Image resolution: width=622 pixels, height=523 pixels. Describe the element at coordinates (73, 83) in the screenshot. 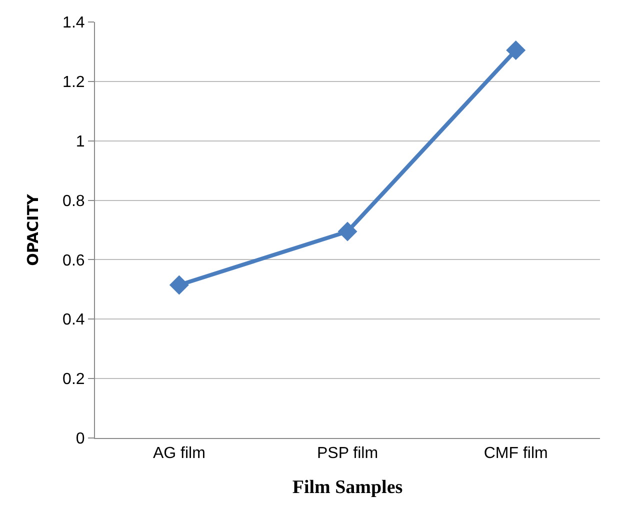

I see `y-tick-label: 1.2` at that location.